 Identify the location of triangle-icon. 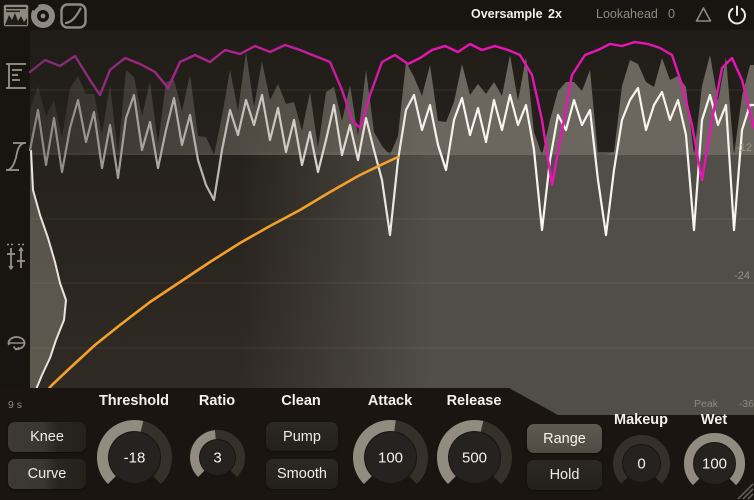
(703, 14).